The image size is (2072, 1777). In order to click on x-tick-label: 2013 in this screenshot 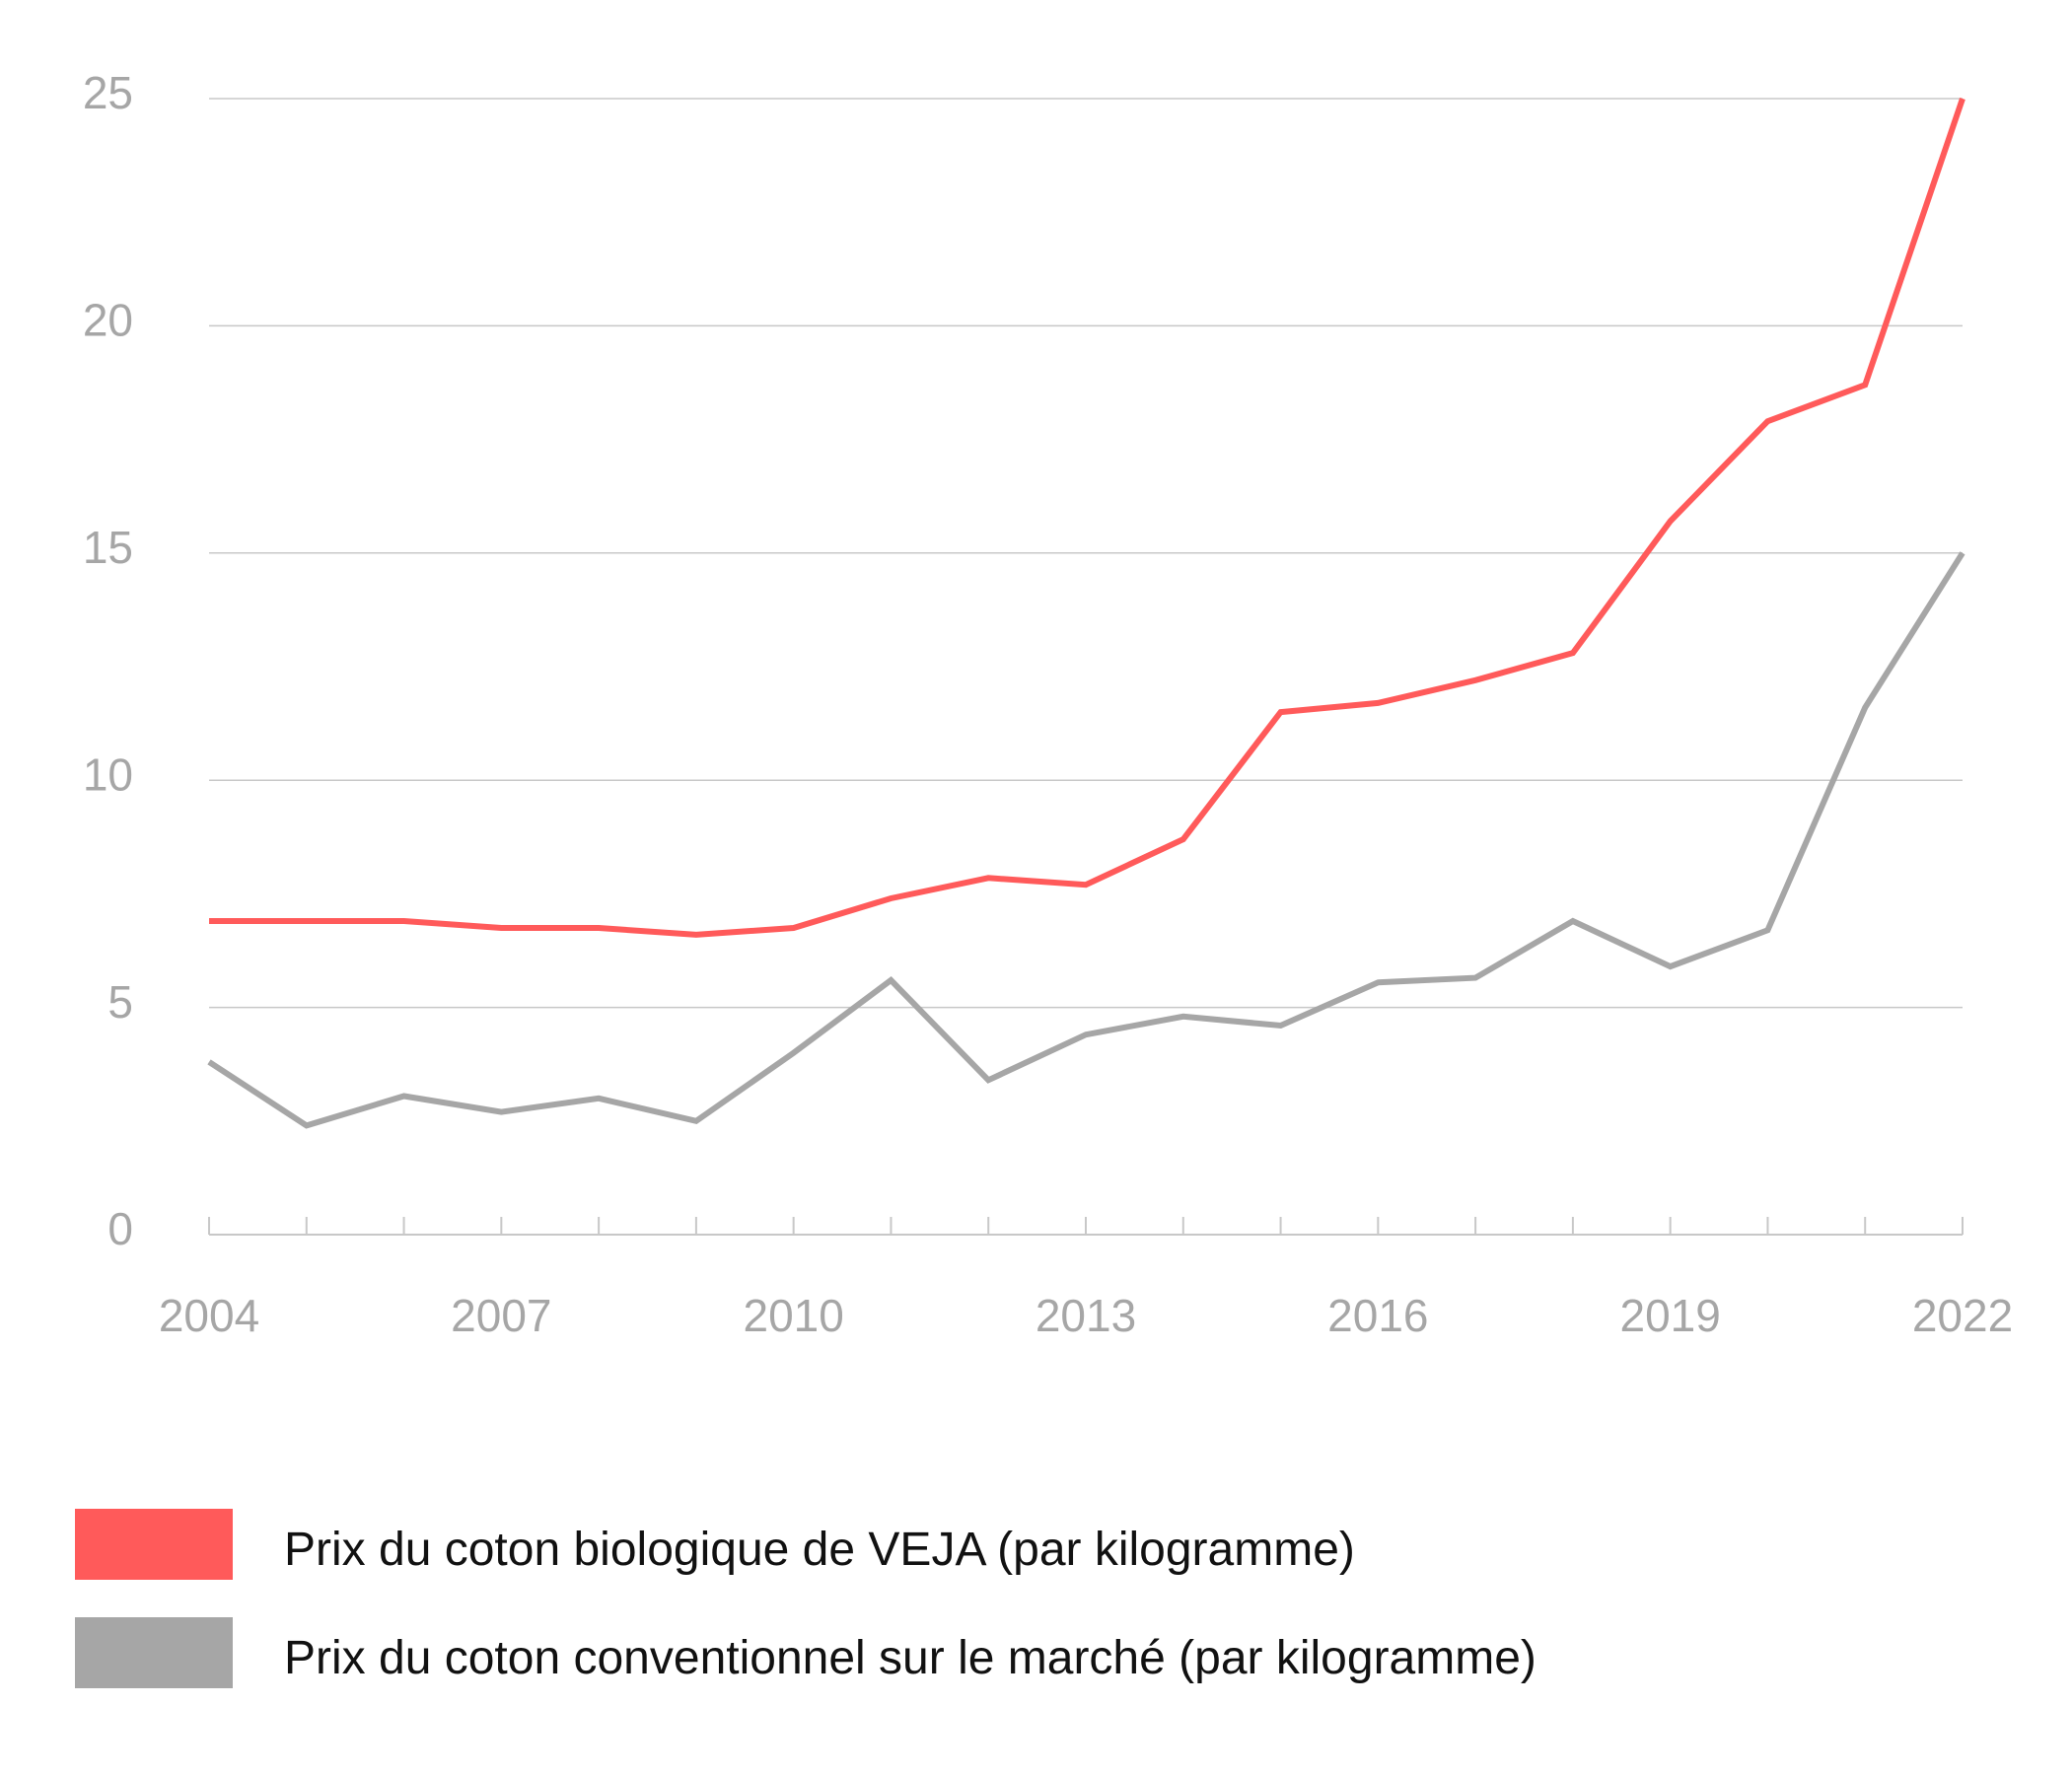, I will do `click(1086, 1315)`.